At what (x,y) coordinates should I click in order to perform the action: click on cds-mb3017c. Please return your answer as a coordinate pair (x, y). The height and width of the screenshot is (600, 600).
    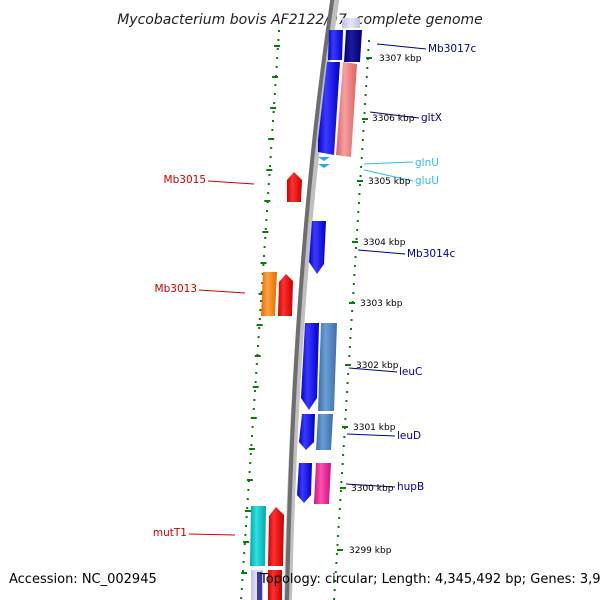
    Looking at the image, I should click on (335, 45).